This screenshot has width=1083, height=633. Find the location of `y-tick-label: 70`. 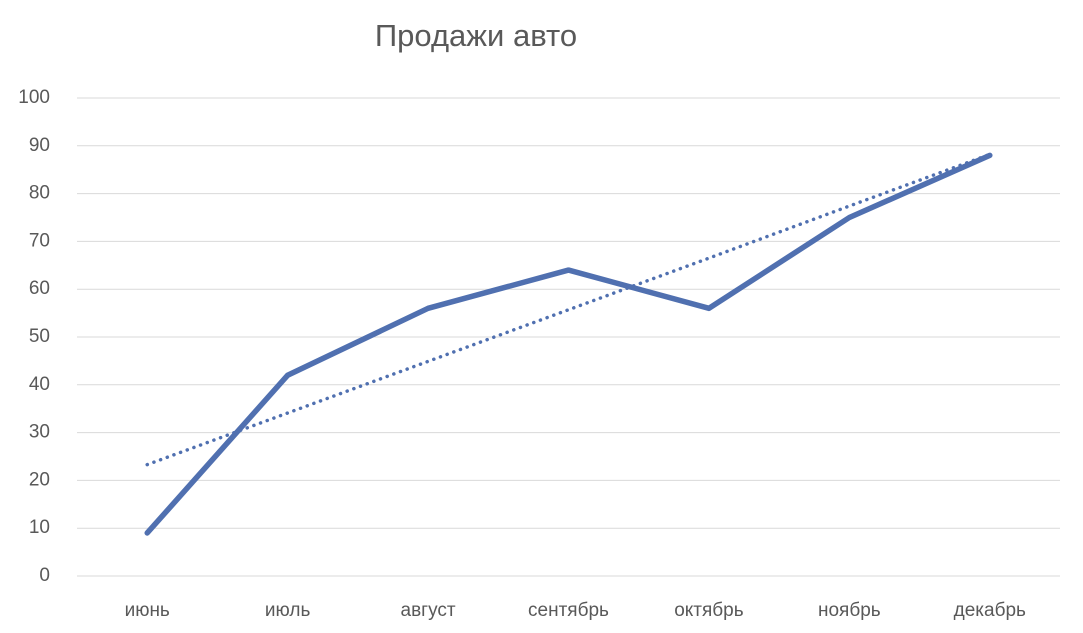

y-tick-label: 70 is located at coordinates (39, 240).